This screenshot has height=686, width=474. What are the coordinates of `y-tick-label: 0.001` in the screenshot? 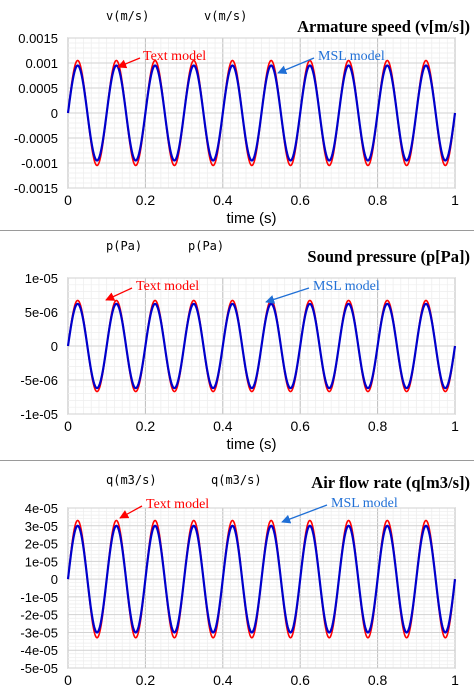 It's located at (41, 63).